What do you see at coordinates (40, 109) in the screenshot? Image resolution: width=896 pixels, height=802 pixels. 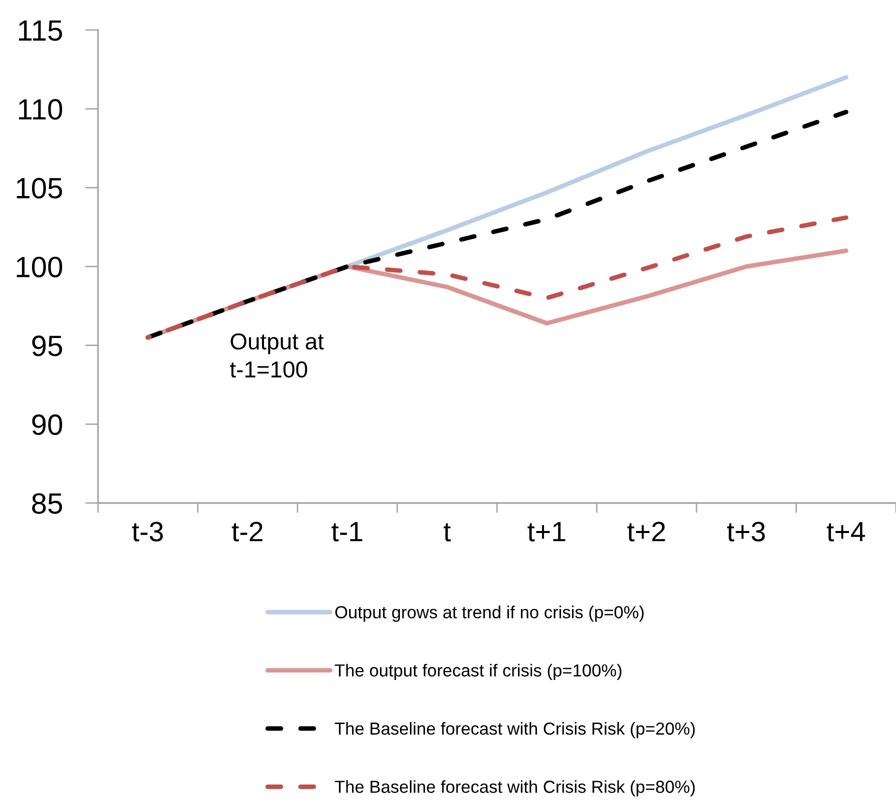 I see `y-tick-label: 110` at bounding box center [40, 109].